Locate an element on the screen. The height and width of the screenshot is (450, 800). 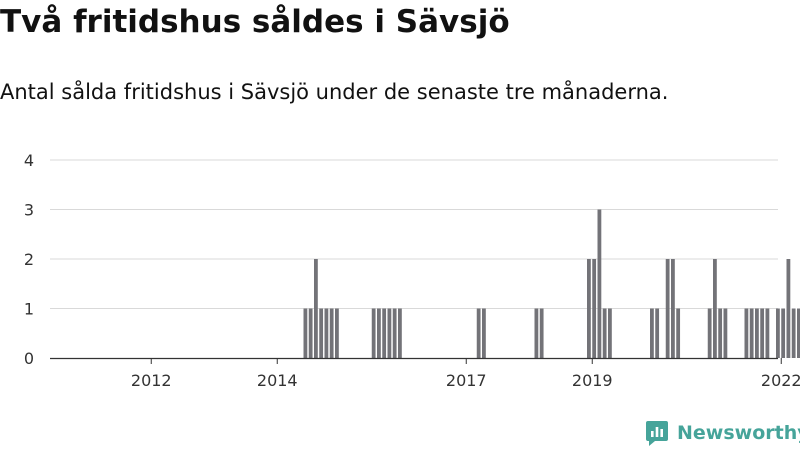
newsworthy-logo-icon is located at coordinates (657, 433).